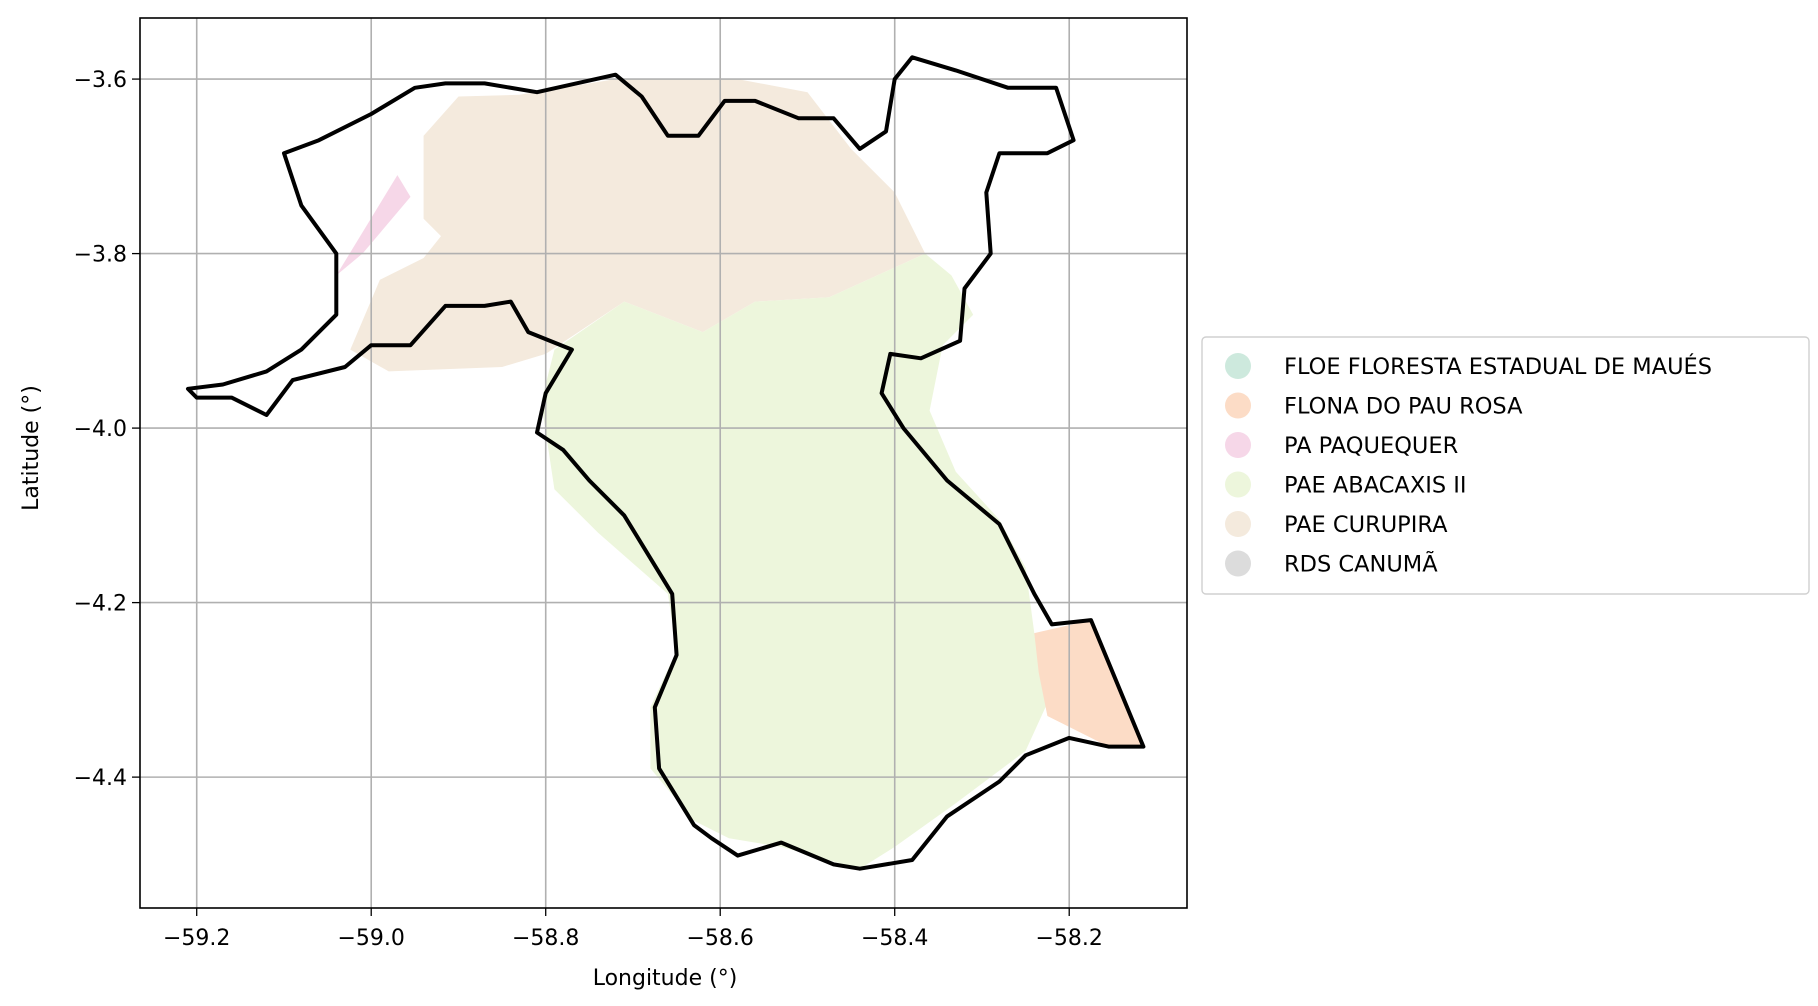 The height and width of the screenshot is (1006, 1818). What do you see at coordinates (1069, 938) in the screenshot?
I see `x-tick-label: −58.2` at bounding box center [1069, 938].